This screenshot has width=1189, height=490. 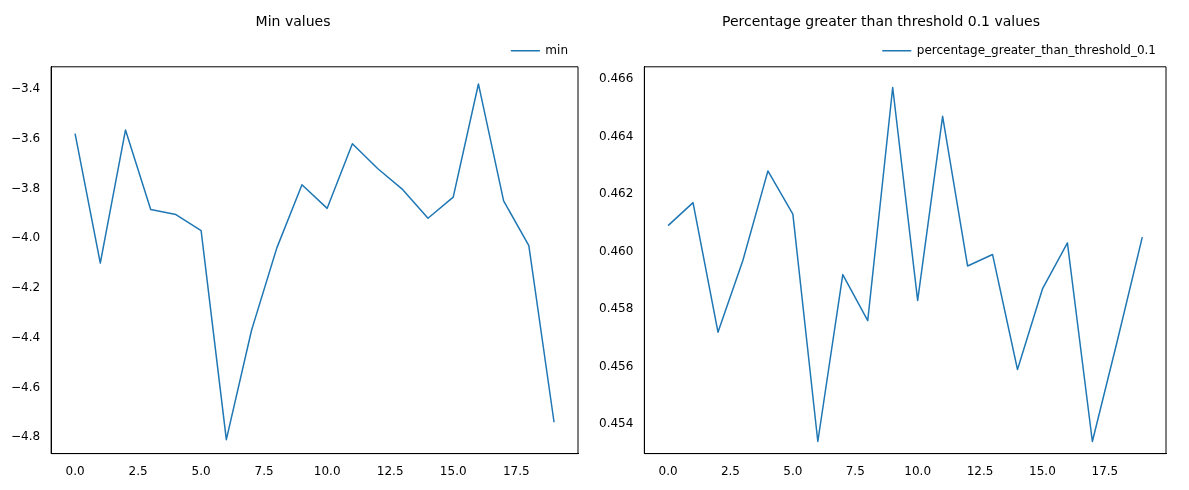 I want to click on y-tick-label: 0.464, so click(x=616, y=135).